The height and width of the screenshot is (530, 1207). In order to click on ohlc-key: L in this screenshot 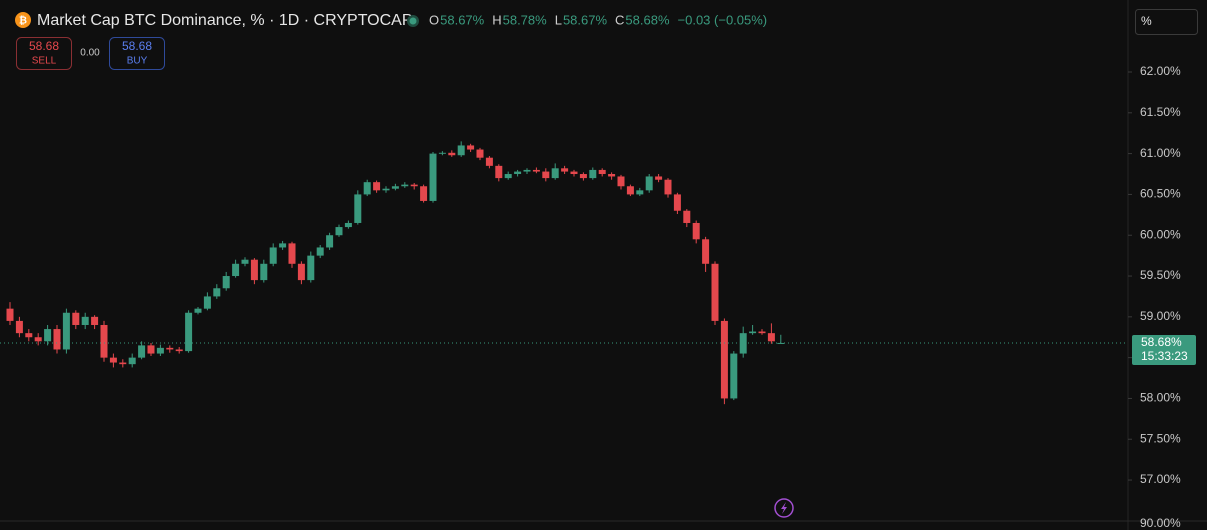, I will do `click(558, 19)`.